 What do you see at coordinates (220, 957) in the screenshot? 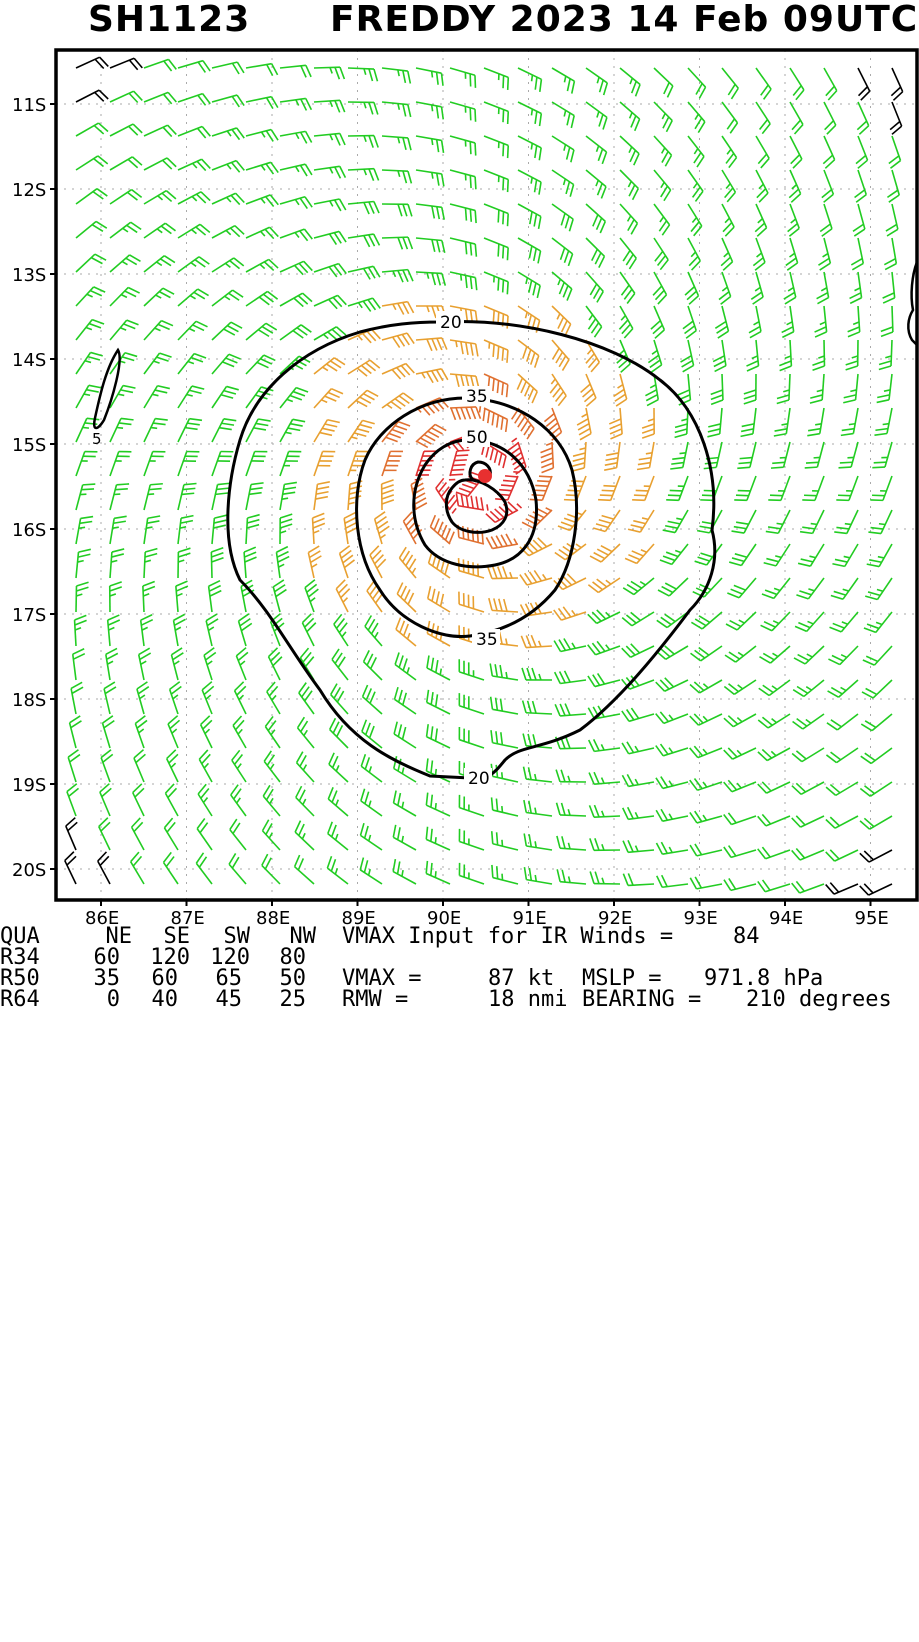
I see `r34-sw: 120` at bounding box center [220, 957].